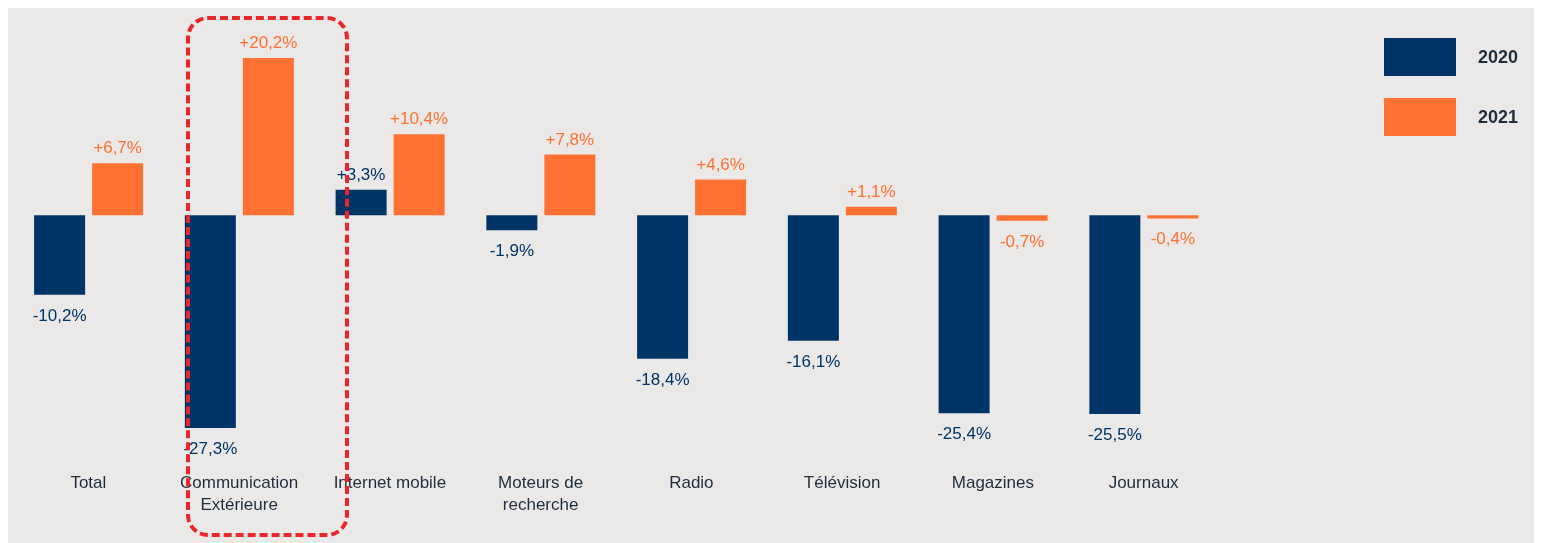  I want to click on data-label: -0,7%, so click(1022, 241).